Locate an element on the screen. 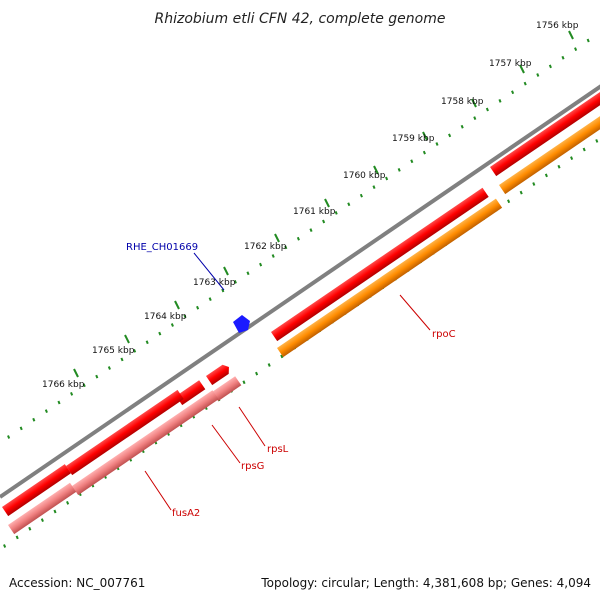  leader-RHE_CH01669 is located at coordinates (209, 271).